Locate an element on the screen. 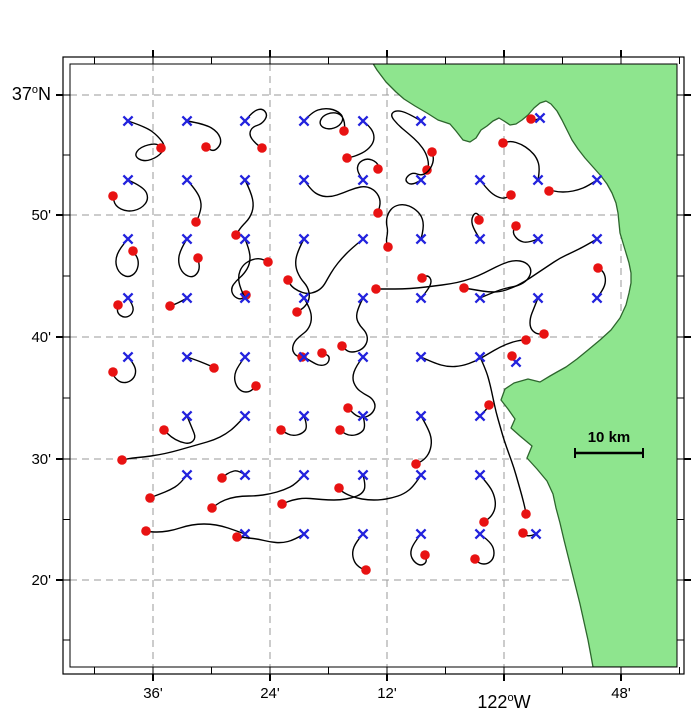 This screenshot has width=691, height=710. latitude-axis-label: 50' is located at coordinates (41, 215).